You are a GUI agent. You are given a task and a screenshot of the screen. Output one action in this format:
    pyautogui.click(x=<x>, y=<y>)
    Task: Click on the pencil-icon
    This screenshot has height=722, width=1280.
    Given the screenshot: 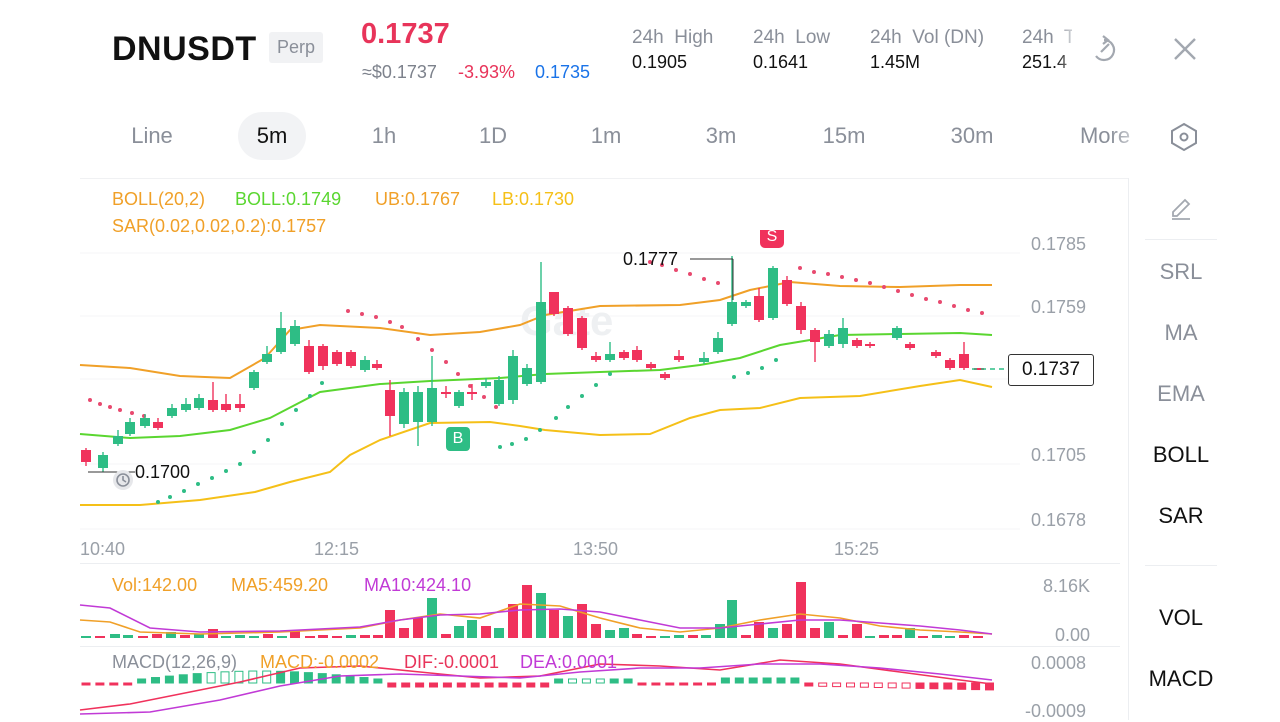 What is the action you would take?
    pyautogui.click(x=1181, y=212)
    